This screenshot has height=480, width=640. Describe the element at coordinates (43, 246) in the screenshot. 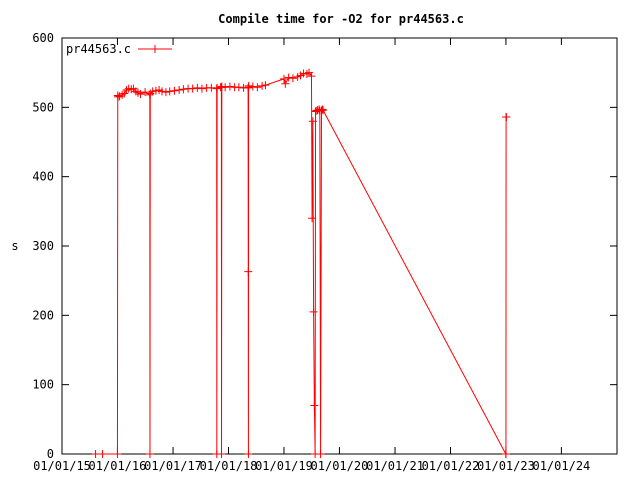

I see `y-tick-label: 300` at that location.